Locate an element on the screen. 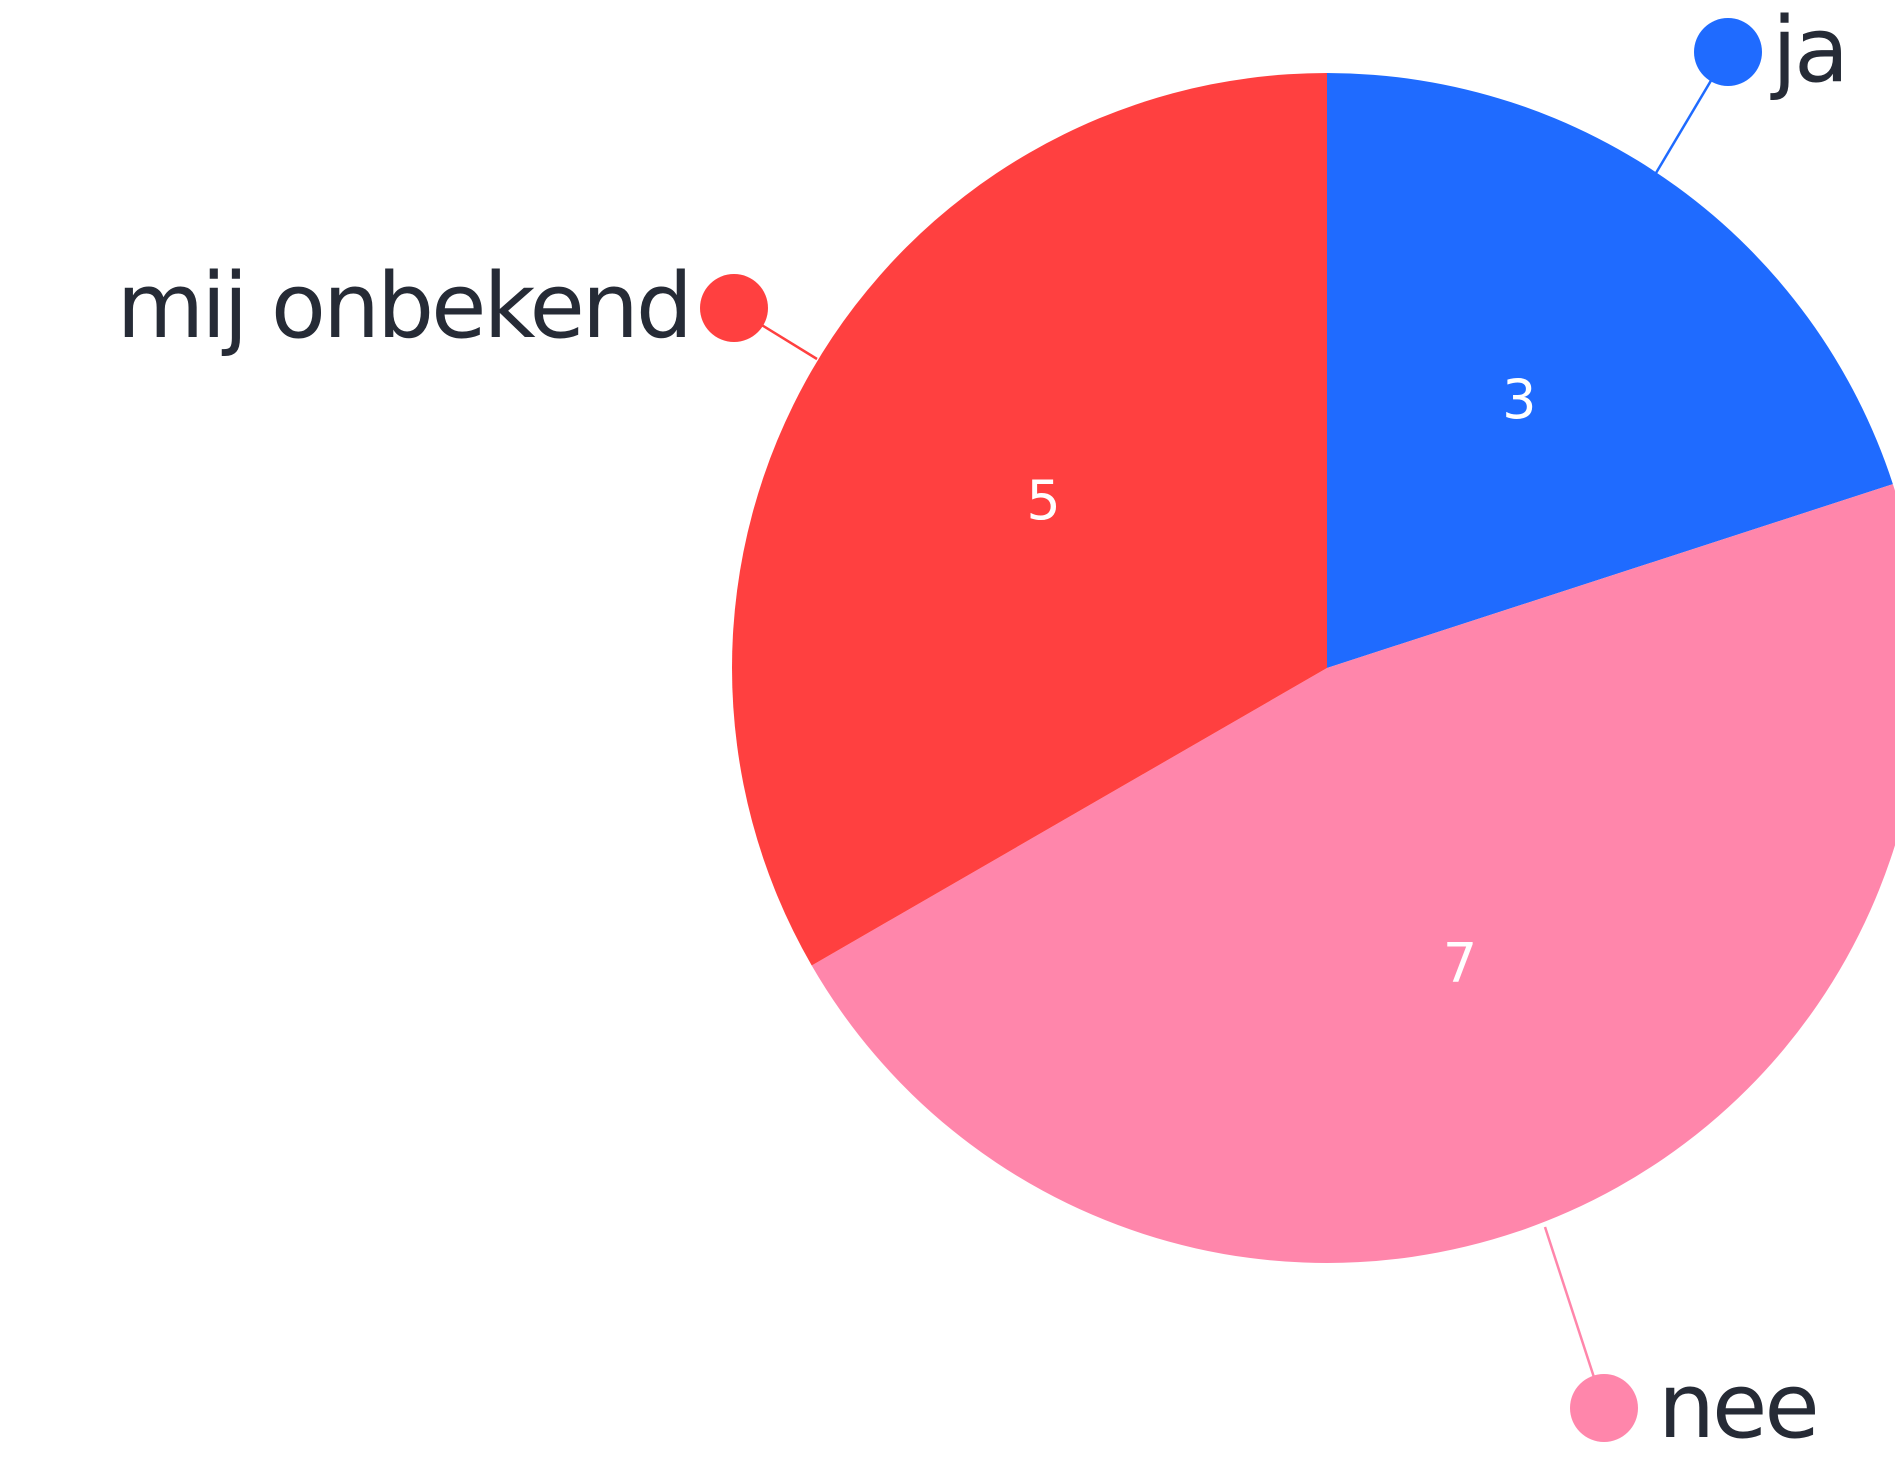  category-label: mij onbekend is located at coordinates (403, 306).